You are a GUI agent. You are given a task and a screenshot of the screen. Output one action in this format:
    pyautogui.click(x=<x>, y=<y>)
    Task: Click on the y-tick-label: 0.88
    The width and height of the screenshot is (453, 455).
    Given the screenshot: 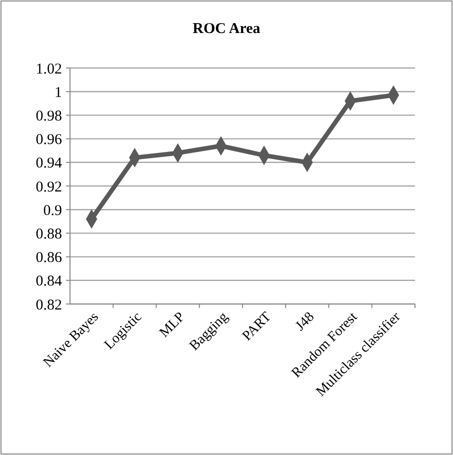 What is the action you would take?
    pyautogui.click(x=49, y=234)
    